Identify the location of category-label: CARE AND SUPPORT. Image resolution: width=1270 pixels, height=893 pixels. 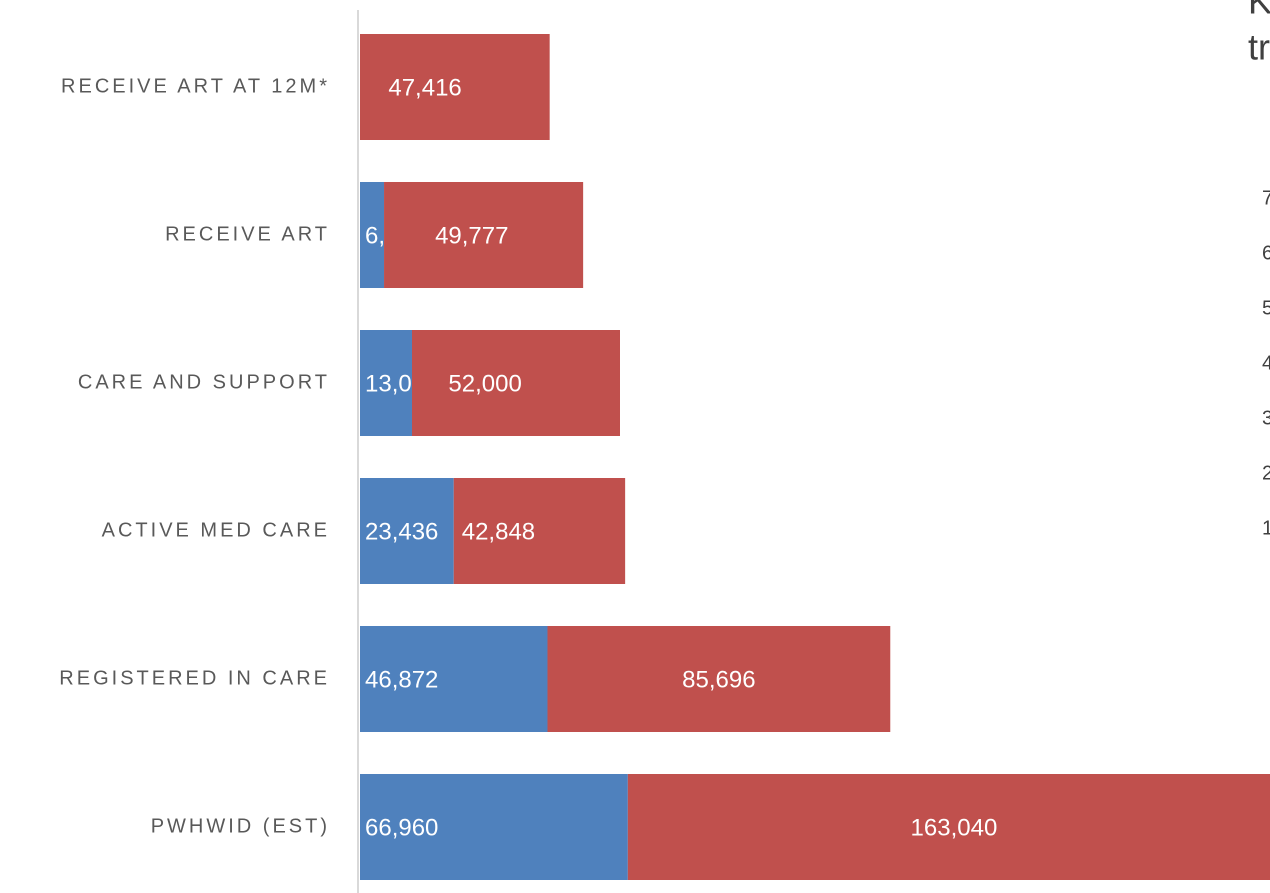
(204, 382).